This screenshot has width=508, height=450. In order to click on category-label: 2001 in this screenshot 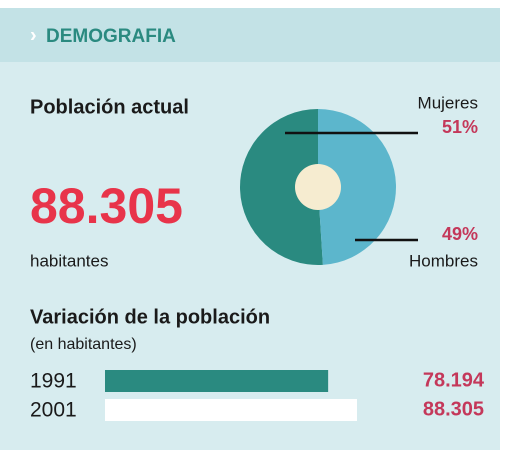, I will do `click(53, 410)`.